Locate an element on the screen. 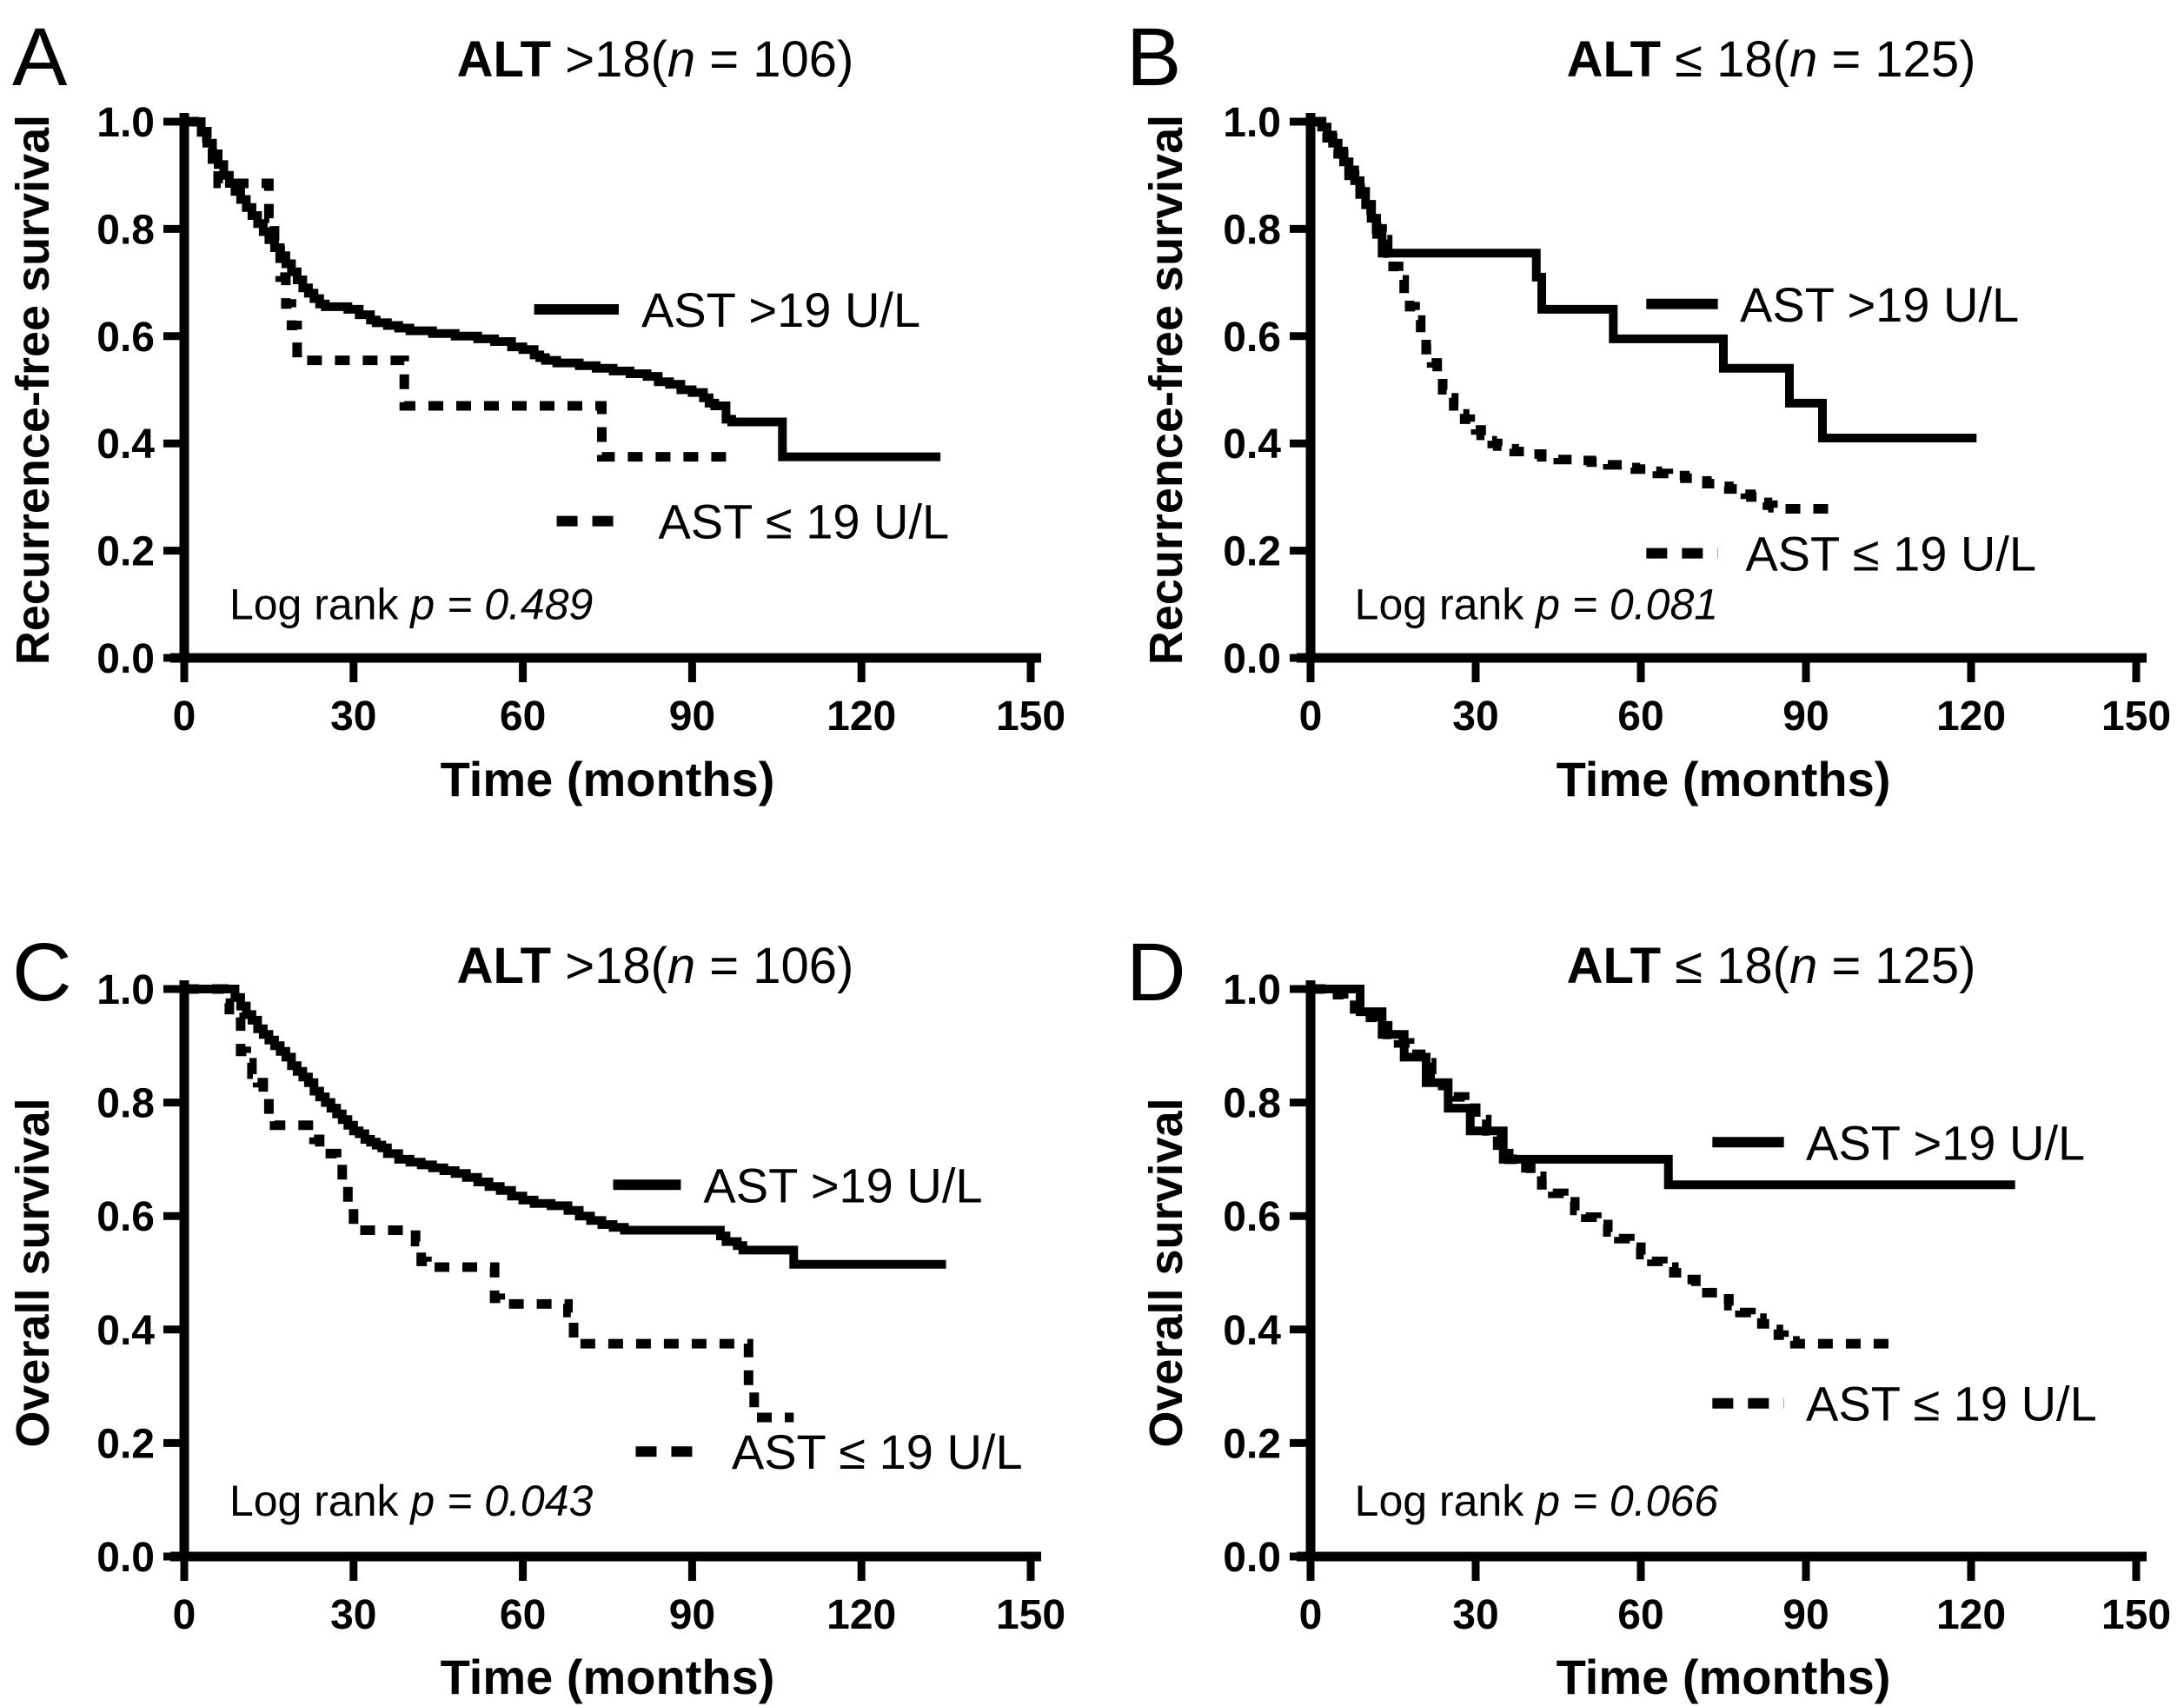 This screenshot has height=1706, width=2184. panel-c-x-tick-label: 0 is located at coordinates (184, 1615).